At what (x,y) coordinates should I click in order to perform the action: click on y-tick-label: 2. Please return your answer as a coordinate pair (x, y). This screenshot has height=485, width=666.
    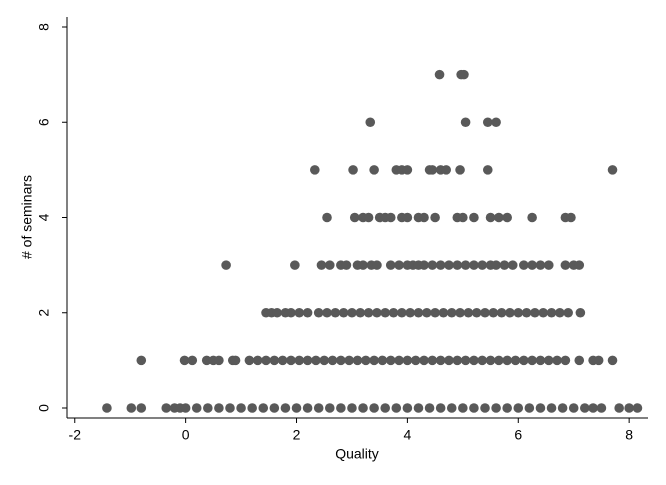
    Looking at the image, I should click on (44, 313).